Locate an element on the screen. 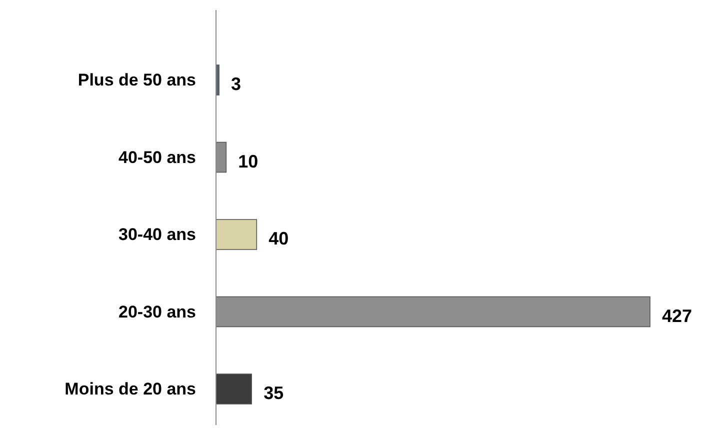  y-tick-label: Plus de 50 ans is located at coordinates (137, 80).